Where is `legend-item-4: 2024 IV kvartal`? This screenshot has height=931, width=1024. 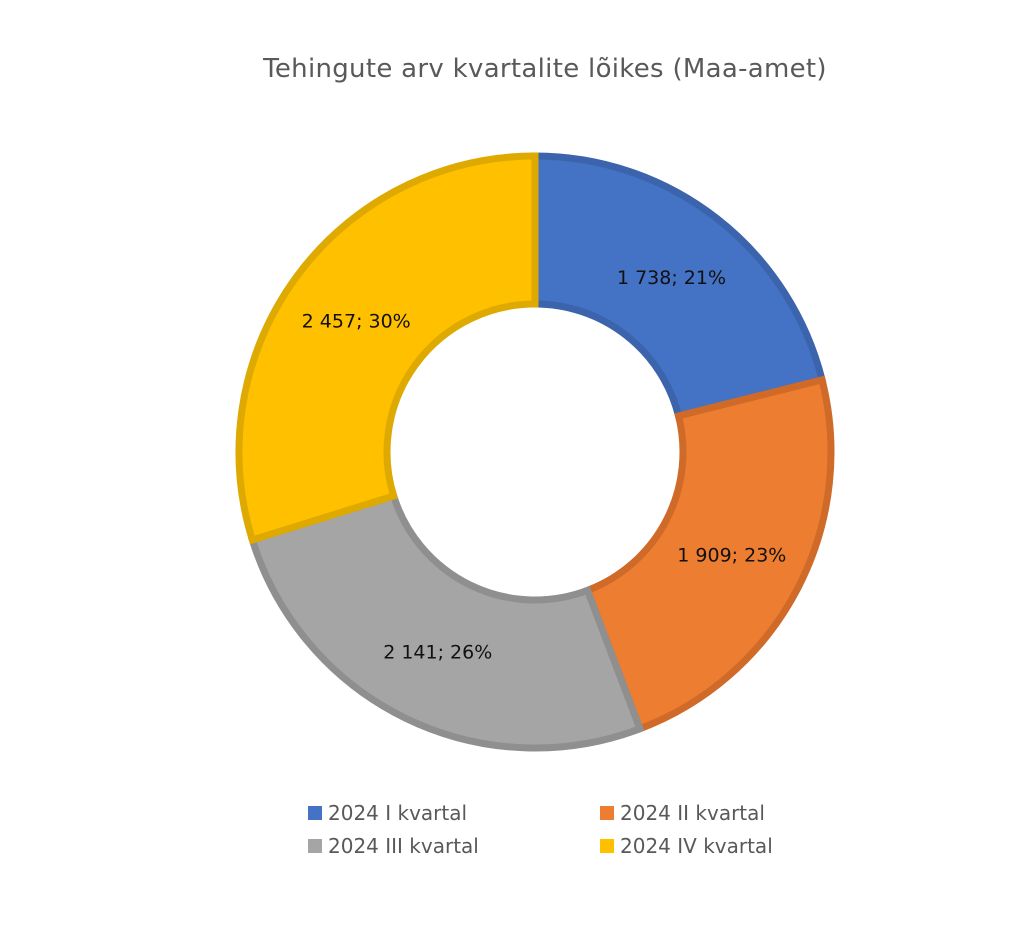
legend-item-4: 2024 IV kvartal is located at coordinates (686, 846).